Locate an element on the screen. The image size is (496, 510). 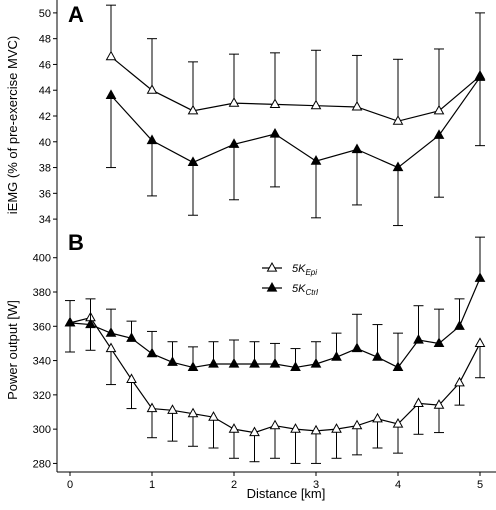
legend-label-0: 5KEpi is located at coordinates (304, 270).